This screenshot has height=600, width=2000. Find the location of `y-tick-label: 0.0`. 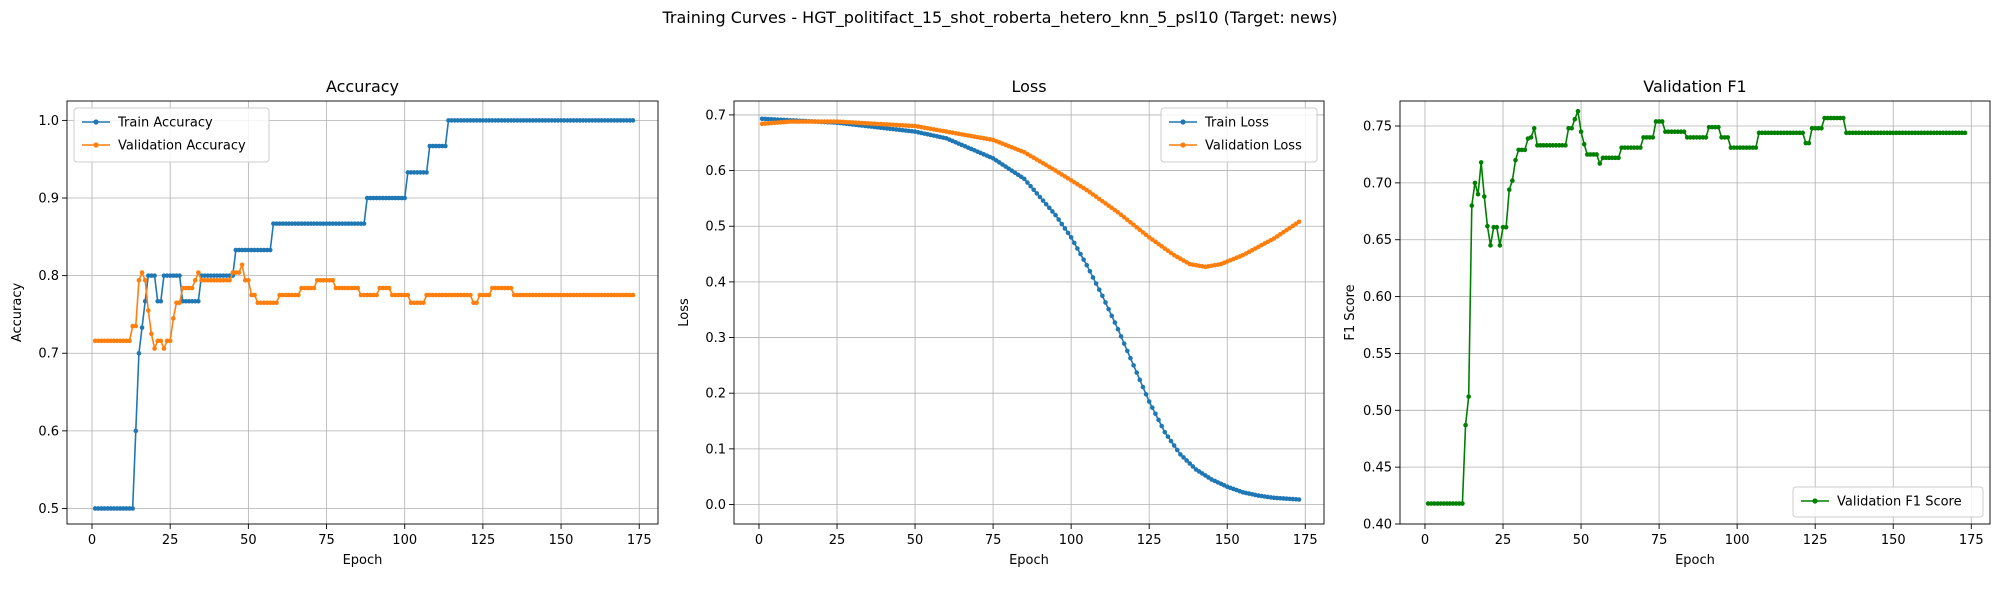

y-tick-label: 0.0 is located at coordinates (715, 505).